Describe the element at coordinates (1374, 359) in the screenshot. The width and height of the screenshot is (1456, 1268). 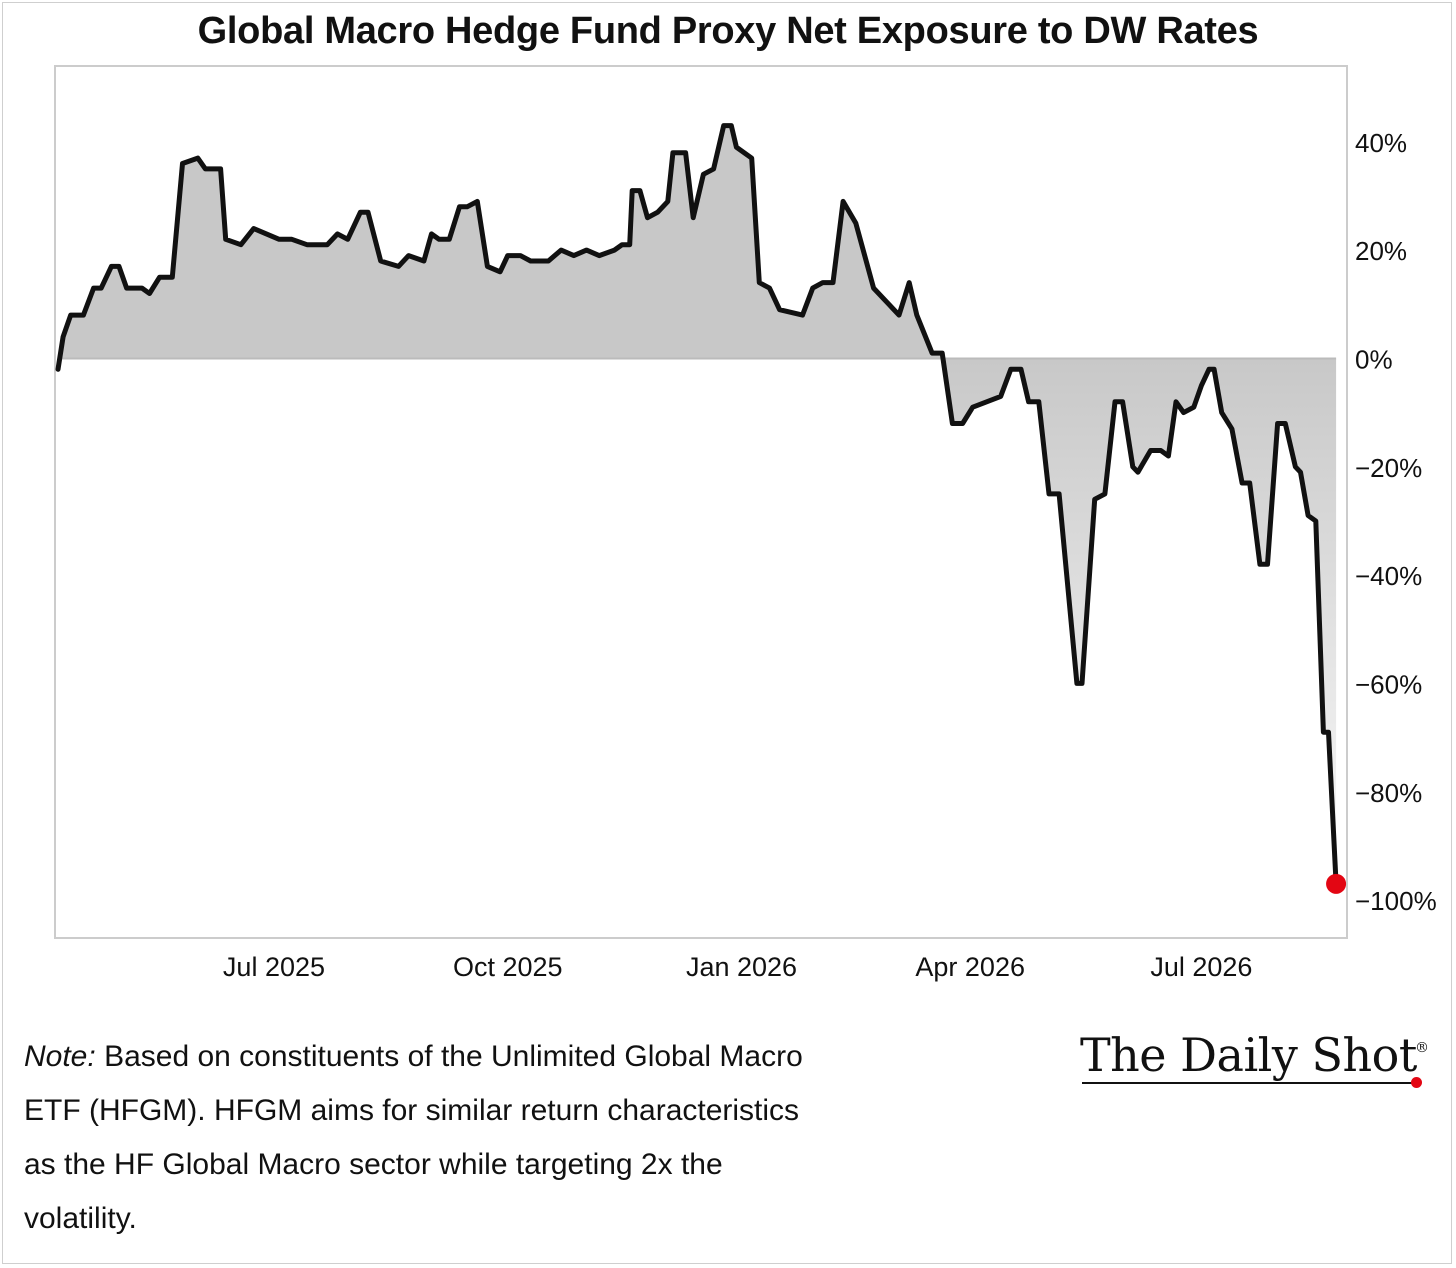
I see `y-tick-label: 0%` at that location.